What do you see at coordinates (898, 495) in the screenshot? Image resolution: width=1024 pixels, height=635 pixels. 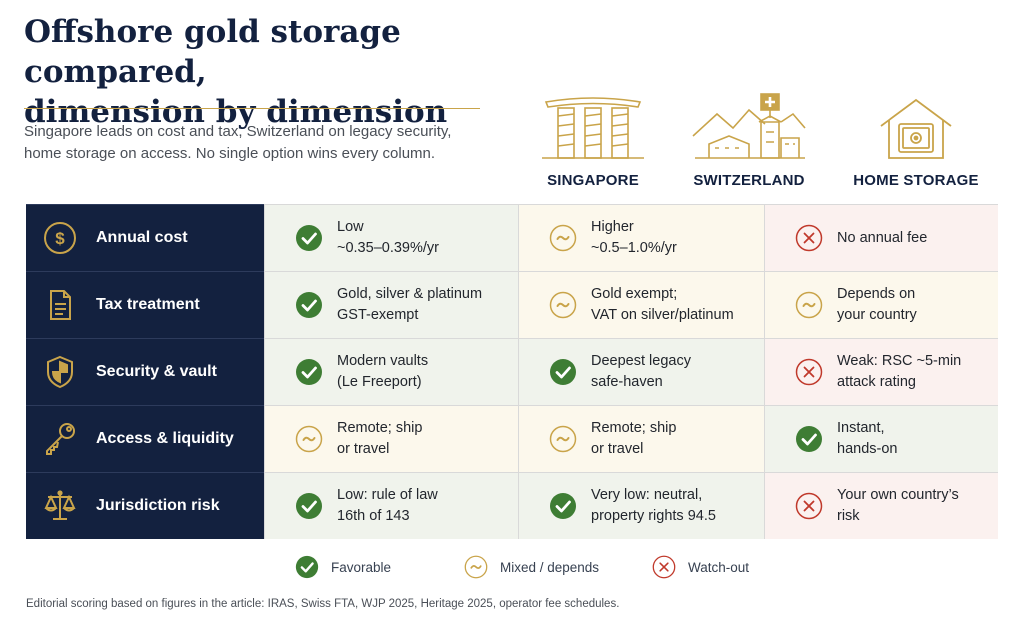 I see `cell-line-1: Your own country’s` at bounding box center [898, 495].